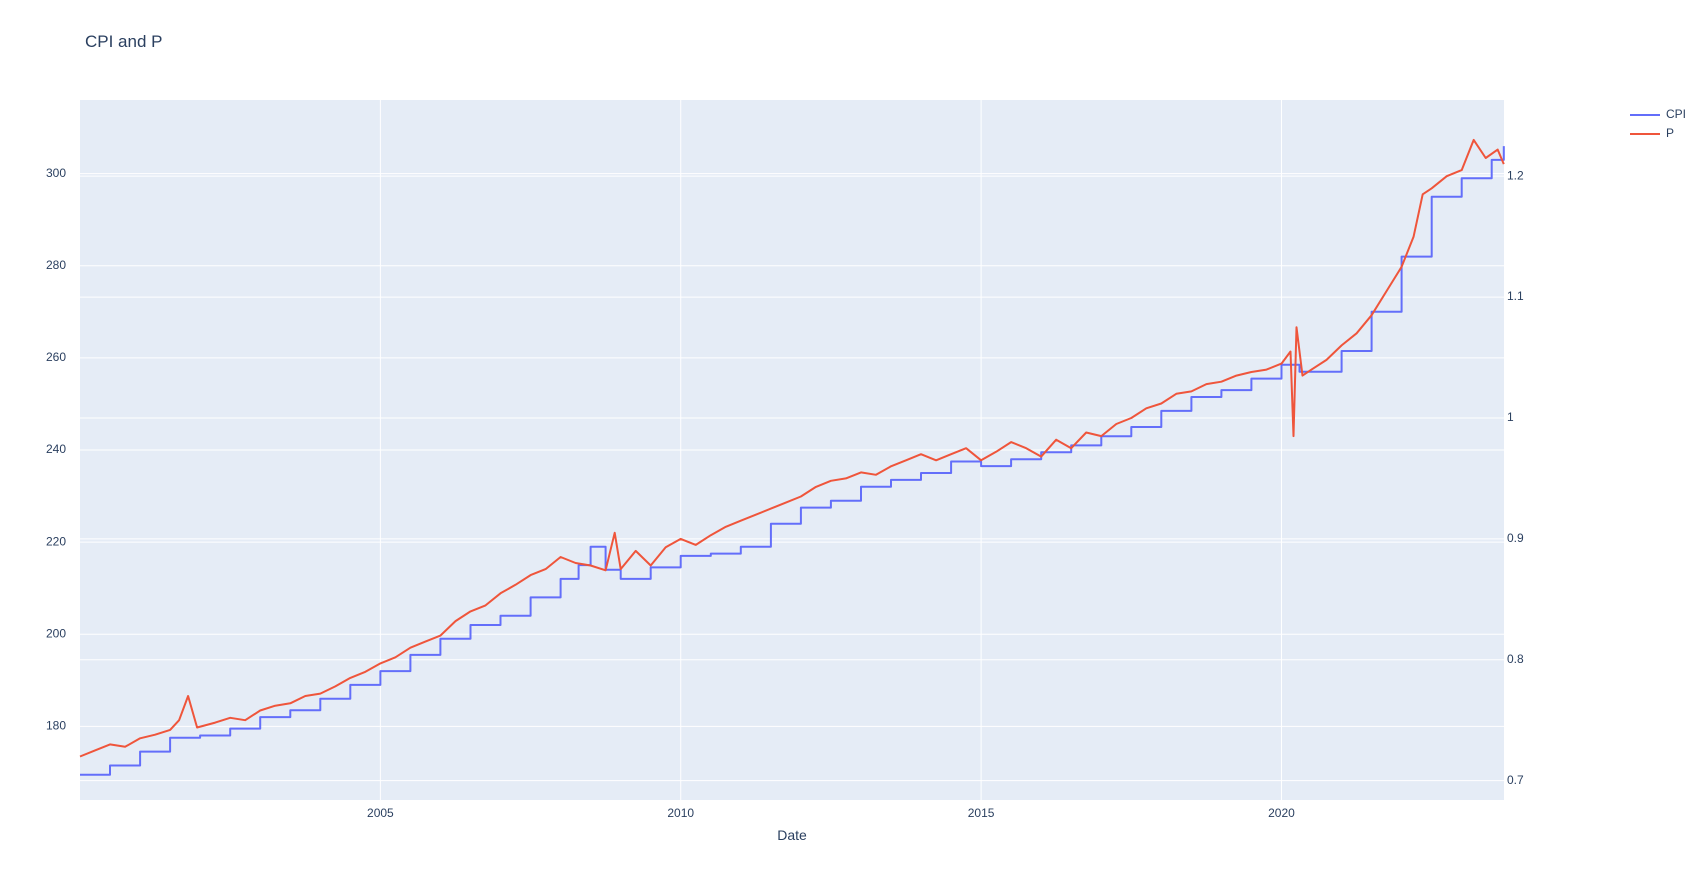 Image resolution: width=1694 pixels, height=876 pixels. Describe the element at coordinates (792, 835) in the screenshot. I see `x-axis-title: Date` at that location.